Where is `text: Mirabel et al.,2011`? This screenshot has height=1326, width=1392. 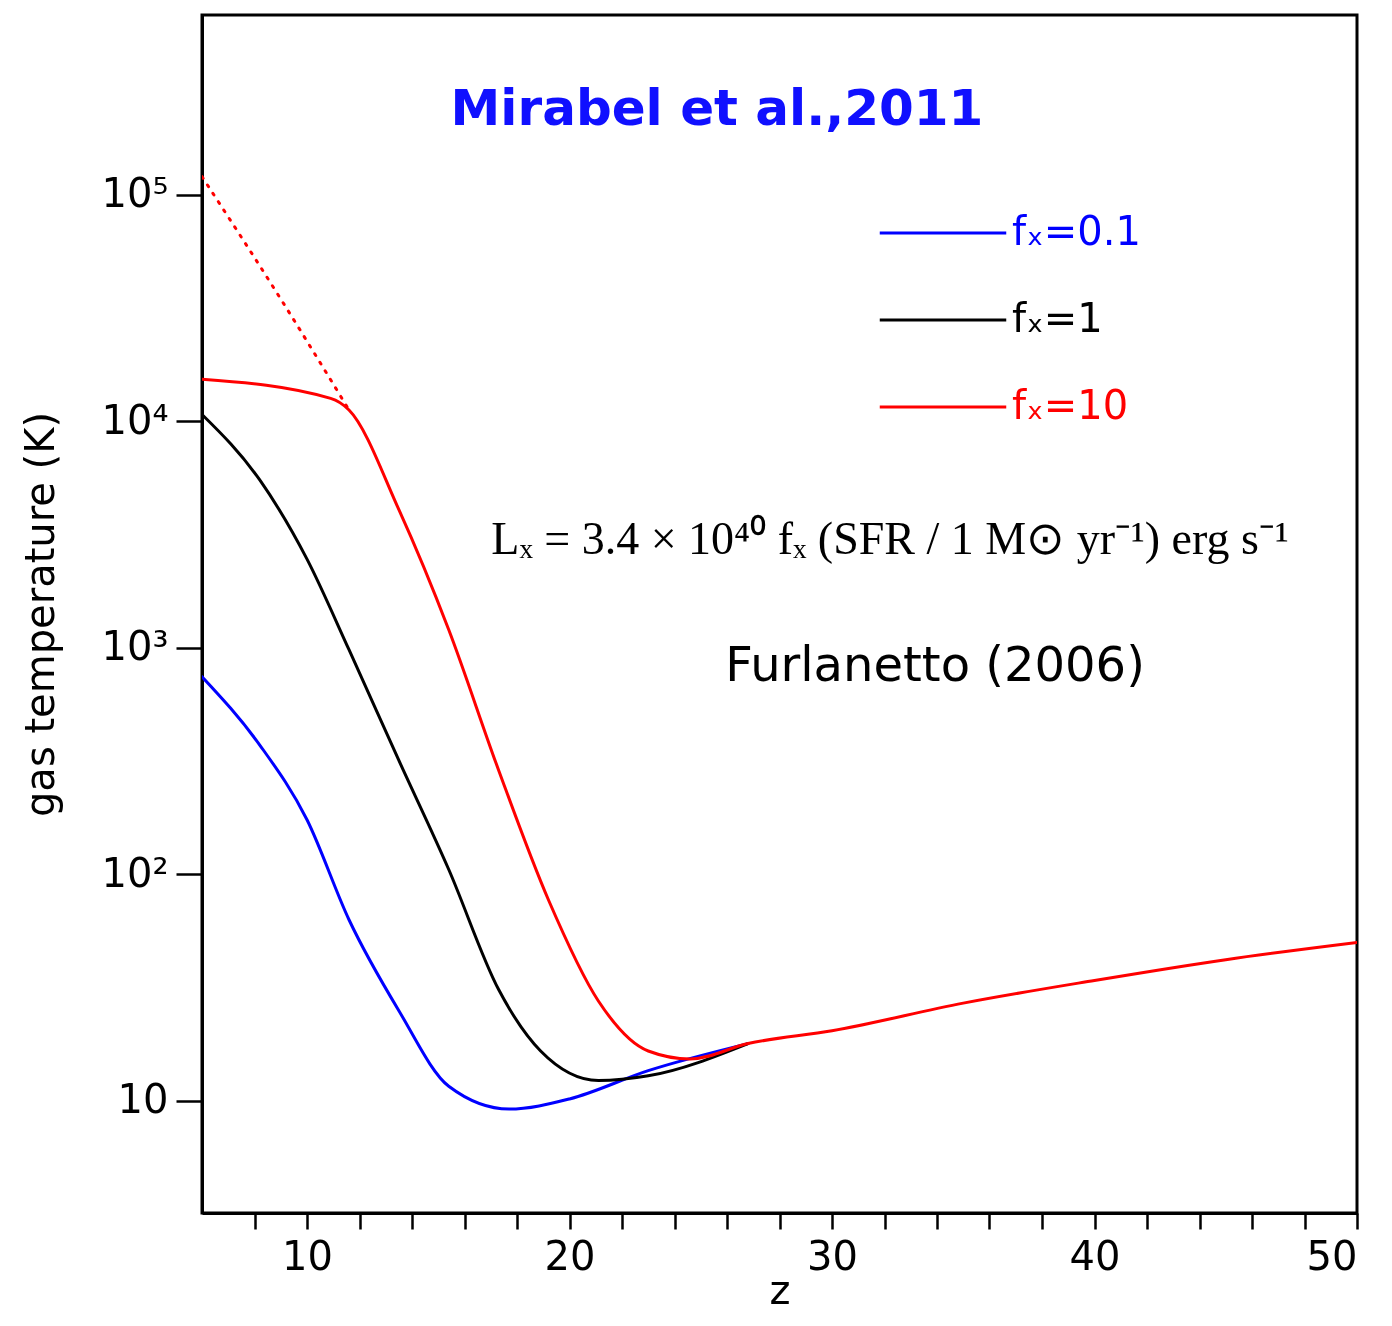 text: Mirabel et al.,2011 is located at coordinates (717, 108).